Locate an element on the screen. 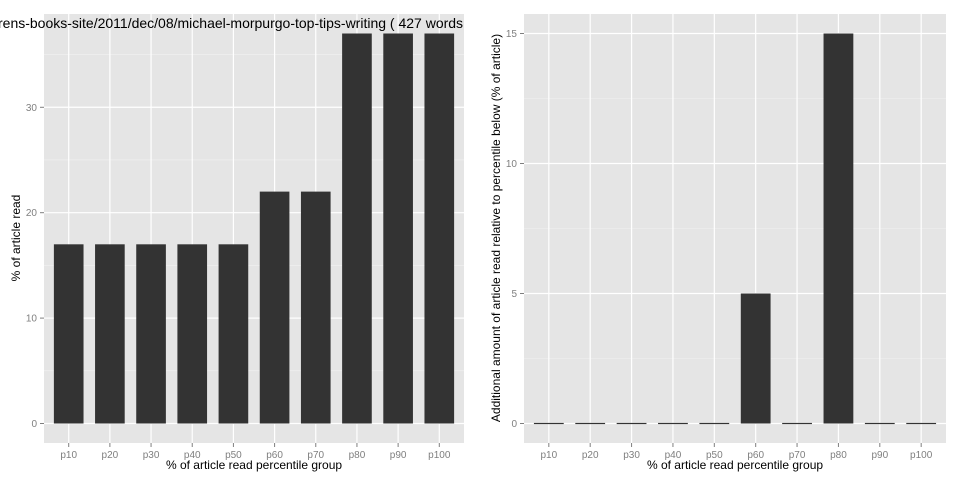 Image resolution: width=960 pixels, height=480 pixels. right-x-tick-label: p80 is located at coordinates (838, 455).